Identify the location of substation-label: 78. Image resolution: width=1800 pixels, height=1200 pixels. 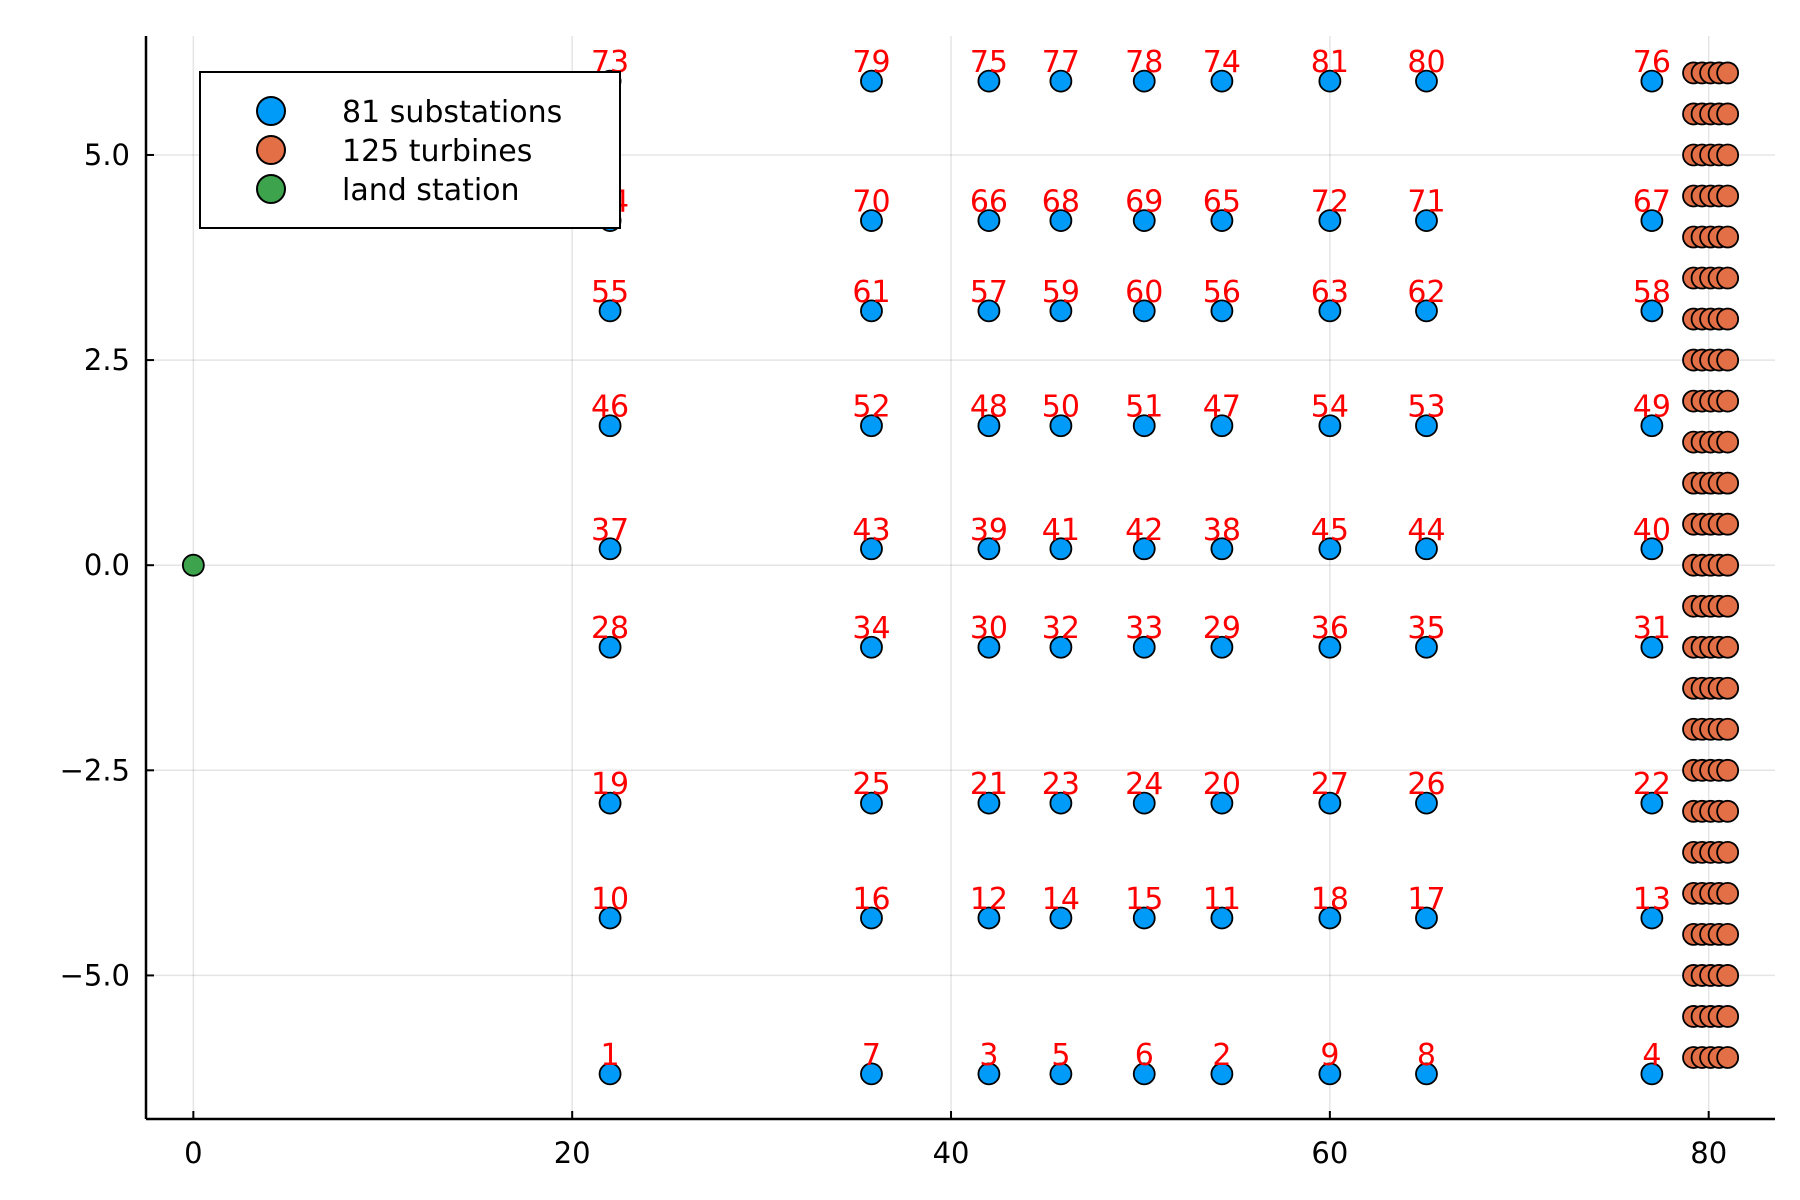
(1144, 62).